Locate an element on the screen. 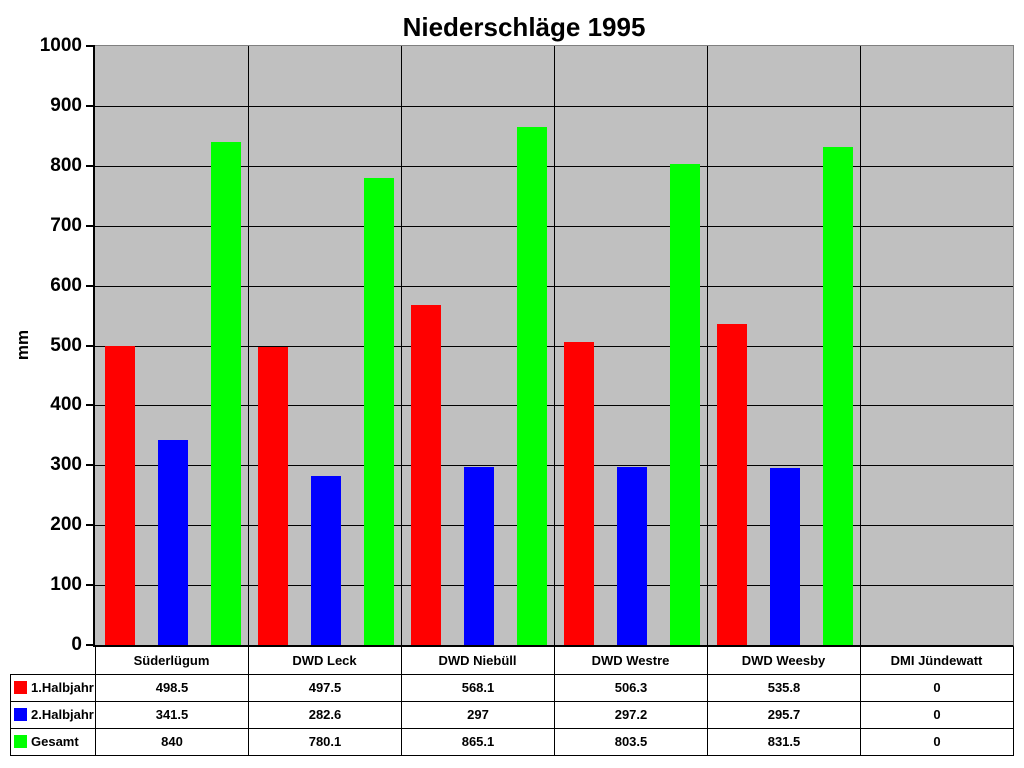  y-axis-tick-label: 0 is located at coordinates (76, 644).